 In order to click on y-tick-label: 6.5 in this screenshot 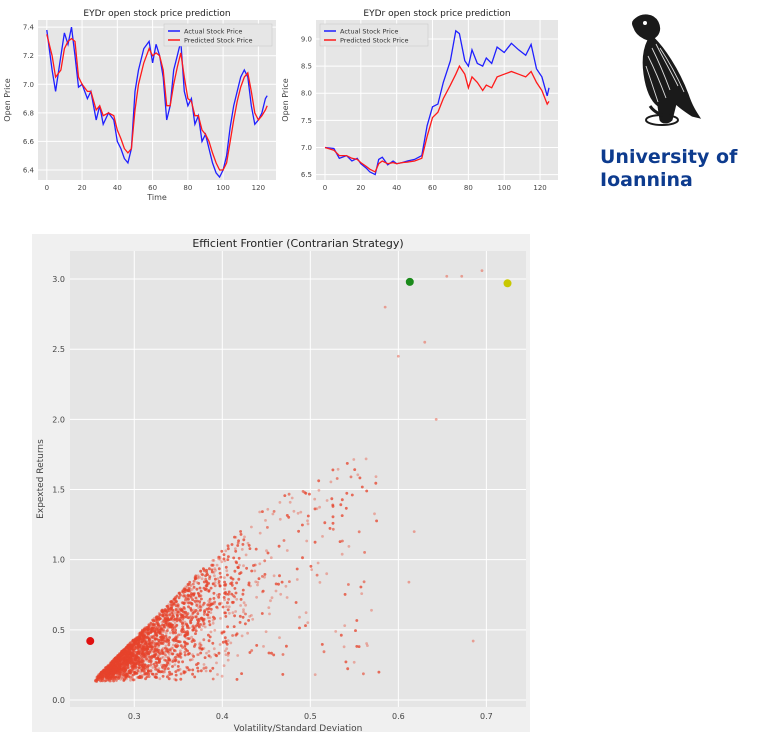, I will do `click(306, 175)`.